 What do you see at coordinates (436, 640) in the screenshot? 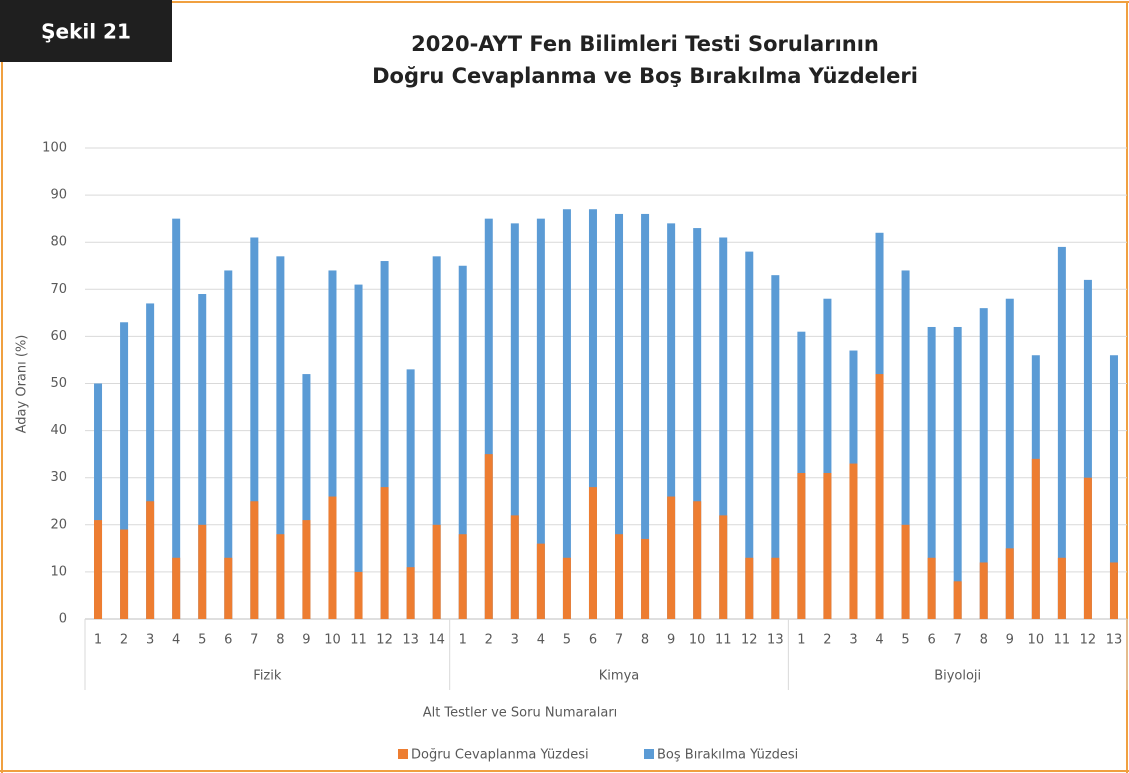
I see `x-tick-label: 14` at bounding box center [436, 640].